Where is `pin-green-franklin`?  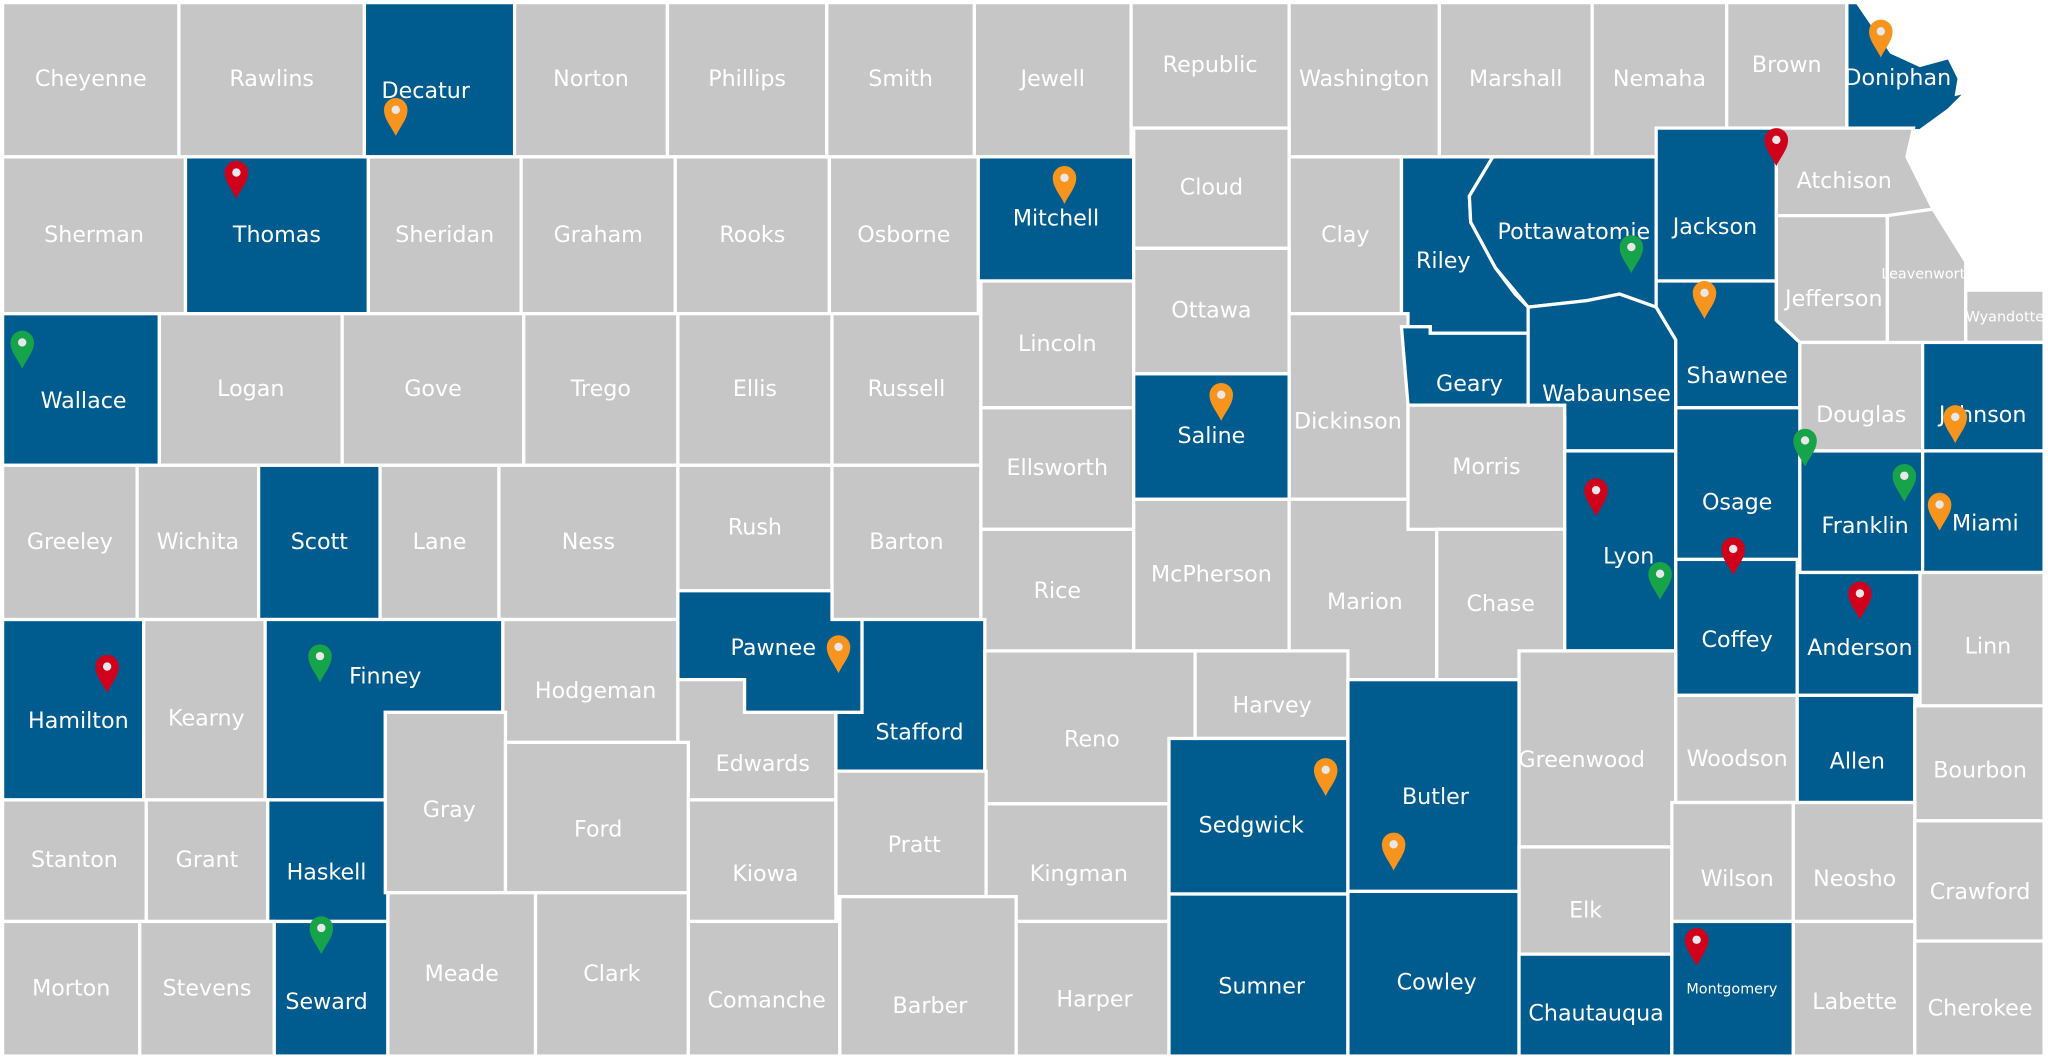
pin-green-franklin is located at coordinates (1904, 482).